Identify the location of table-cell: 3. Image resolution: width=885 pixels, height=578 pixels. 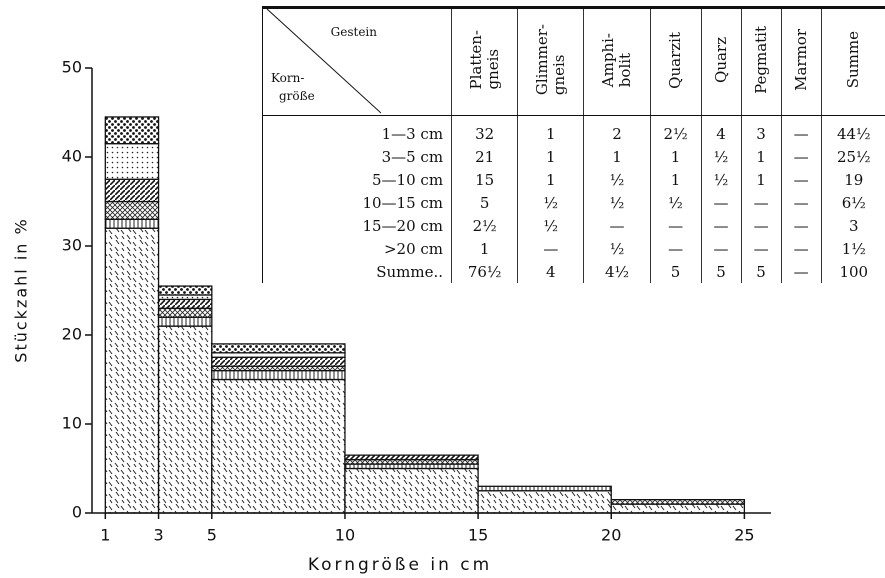
(852, 225).